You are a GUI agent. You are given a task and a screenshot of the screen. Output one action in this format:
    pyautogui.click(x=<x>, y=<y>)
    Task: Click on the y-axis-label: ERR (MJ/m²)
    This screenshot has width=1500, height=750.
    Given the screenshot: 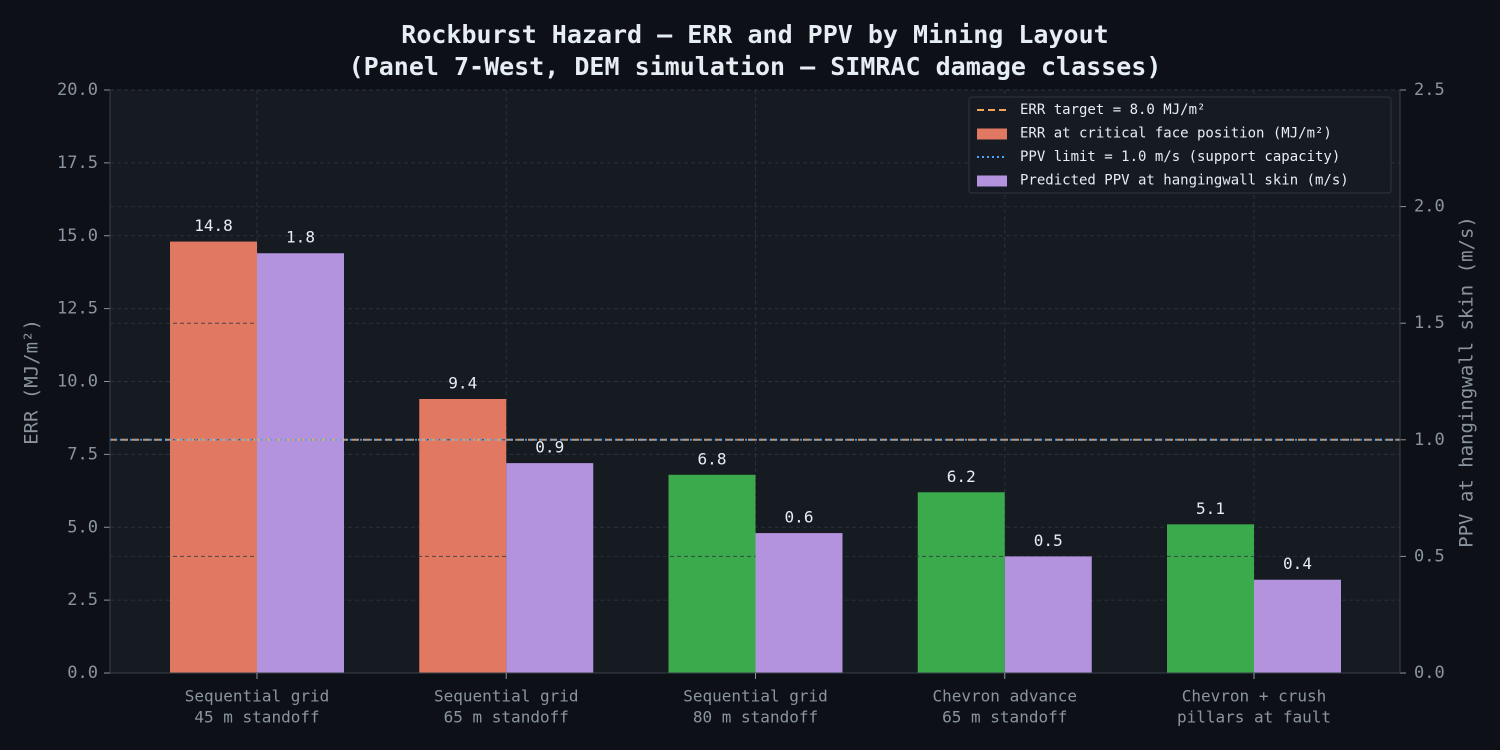 What is the action you would take?
    pyautogui.click(x=32, y=382)
    